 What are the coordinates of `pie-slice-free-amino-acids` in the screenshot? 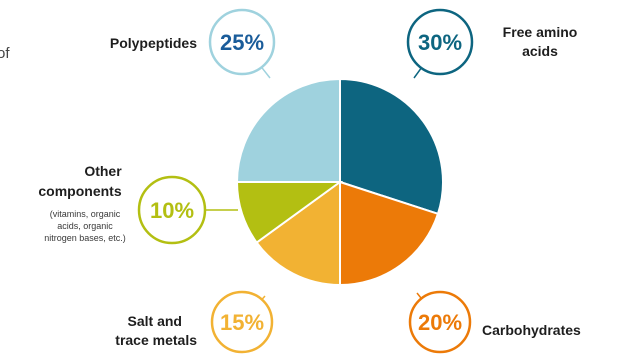 It's located at (391, 146).